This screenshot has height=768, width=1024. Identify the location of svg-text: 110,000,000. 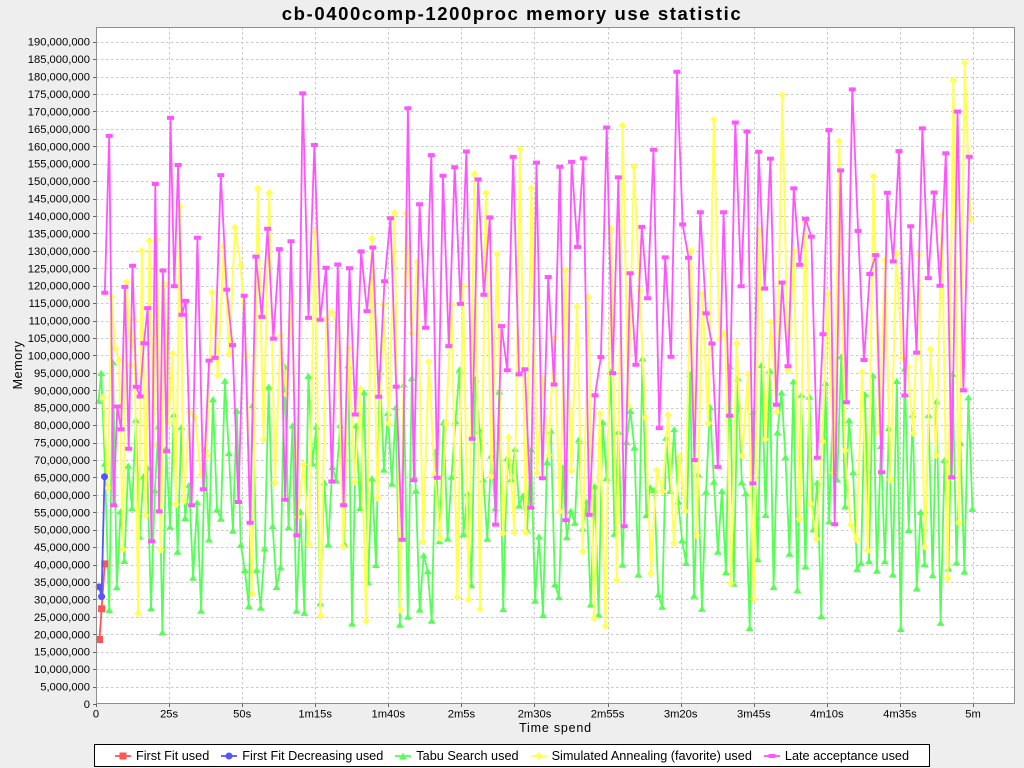
(59, 322).